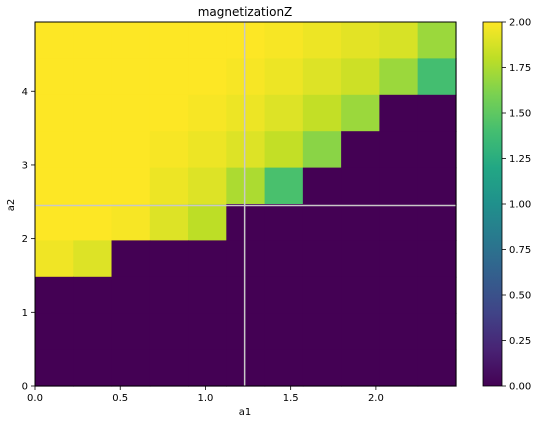 The height and width of the screenshot is (424, 537). Describe the element at coordinates (520, 23) in the screenshot. I see `colorbar-tick-label: 2.00` at that location.